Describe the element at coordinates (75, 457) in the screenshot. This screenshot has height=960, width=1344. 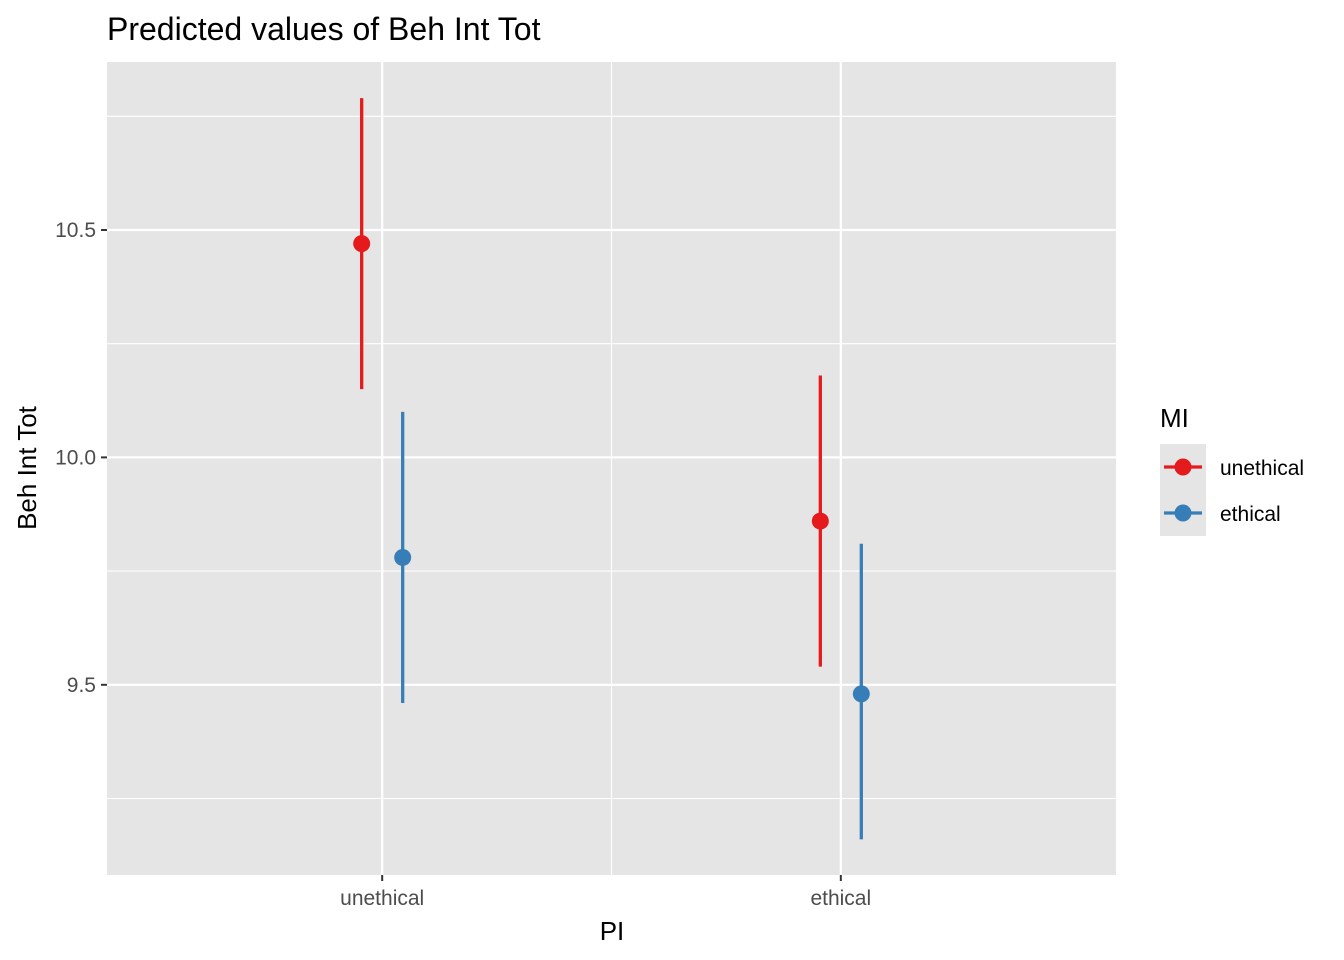
I see `y-tick-label: 10.0` at that location.